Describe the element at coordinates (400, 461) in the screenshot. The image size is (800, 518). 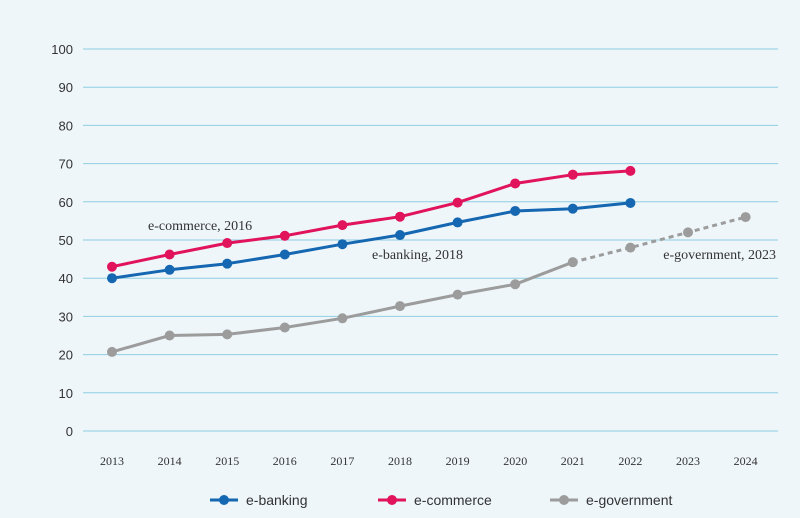
I see `x-tick-label: 2018` at that location.